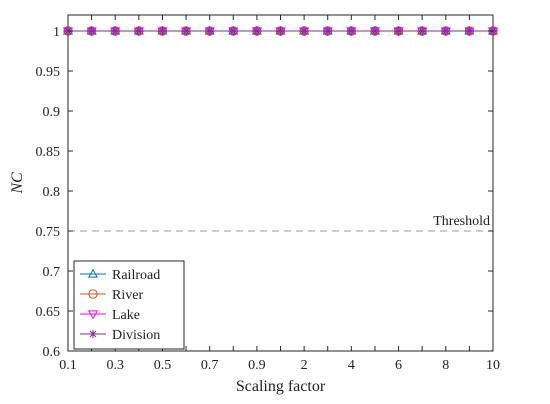 This screenshot has width=550, height=404. I want to click on x-tick-label: 2, so click(304, 365).